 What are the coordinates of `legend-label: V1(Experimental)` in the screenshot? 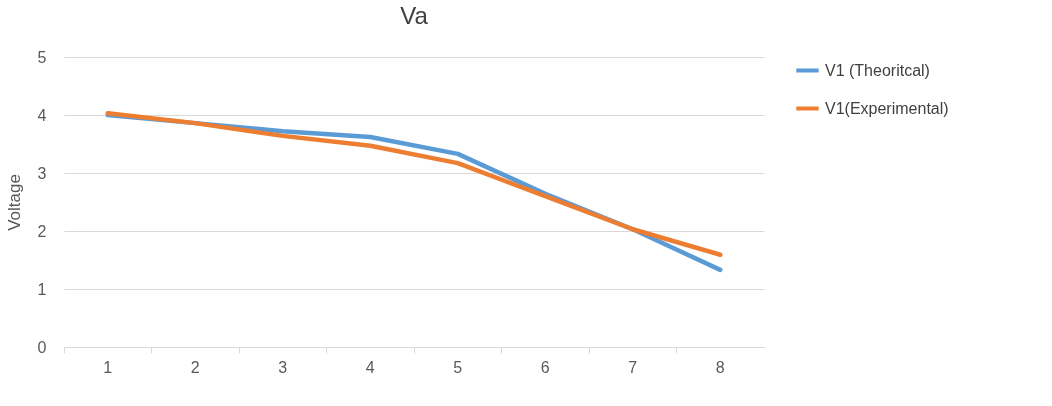 It's located at (887, 108).